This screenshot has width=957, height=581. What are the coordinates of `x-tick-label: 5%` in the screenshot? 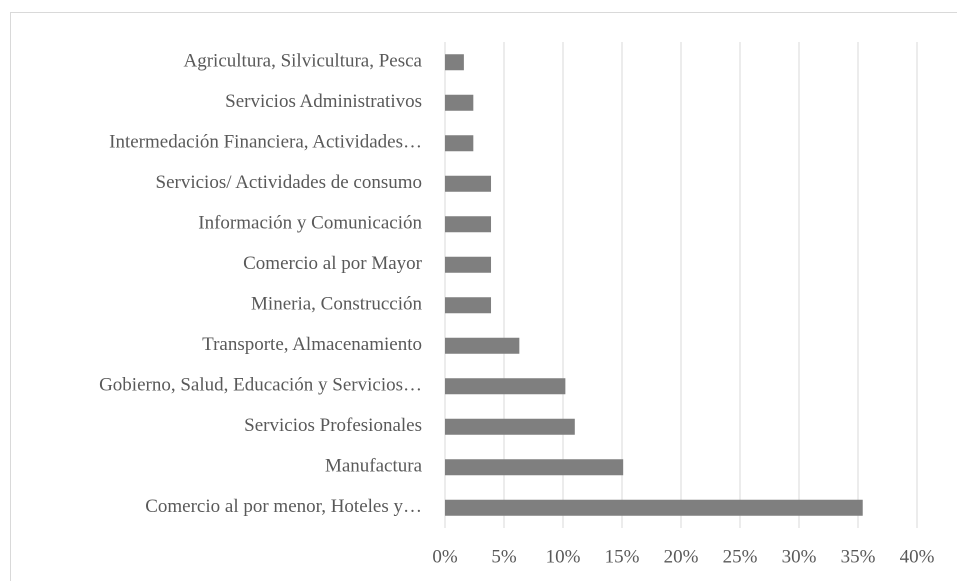 It's located at (504, 556).